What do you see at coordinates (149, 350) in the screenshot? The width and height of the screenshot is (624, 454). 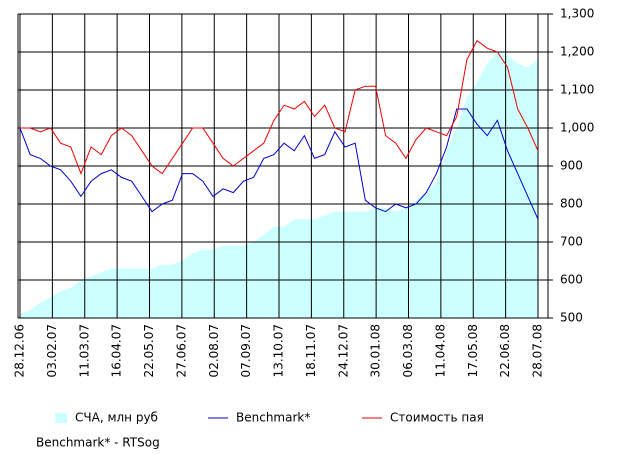 I see `x-tick-label: 22.05.07` at bounding box center [149, 350].